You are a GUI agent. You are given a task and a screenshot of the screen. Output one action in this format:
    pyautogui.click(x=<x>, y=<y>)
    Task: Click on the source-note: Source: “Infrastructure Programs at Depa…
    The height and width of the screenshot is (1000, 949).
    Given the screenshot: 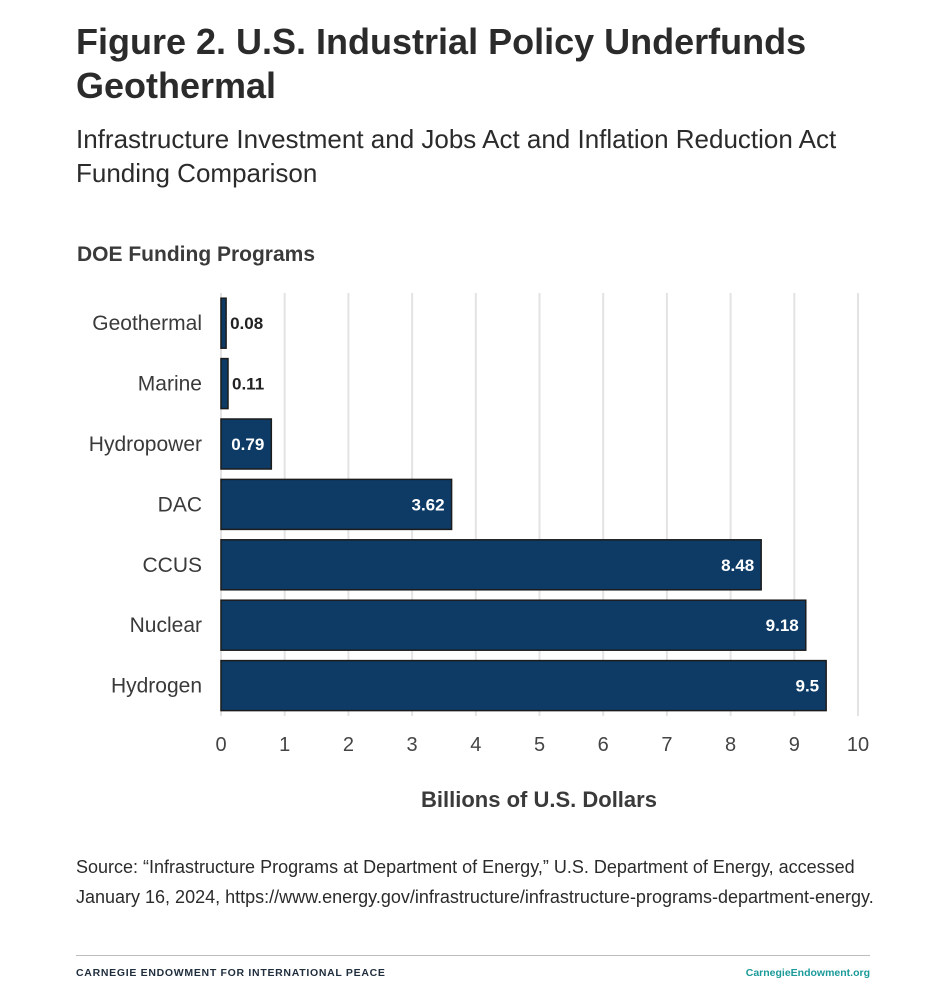 What is the action you would take?
    pyautogui.click(x=475, y=882)
    